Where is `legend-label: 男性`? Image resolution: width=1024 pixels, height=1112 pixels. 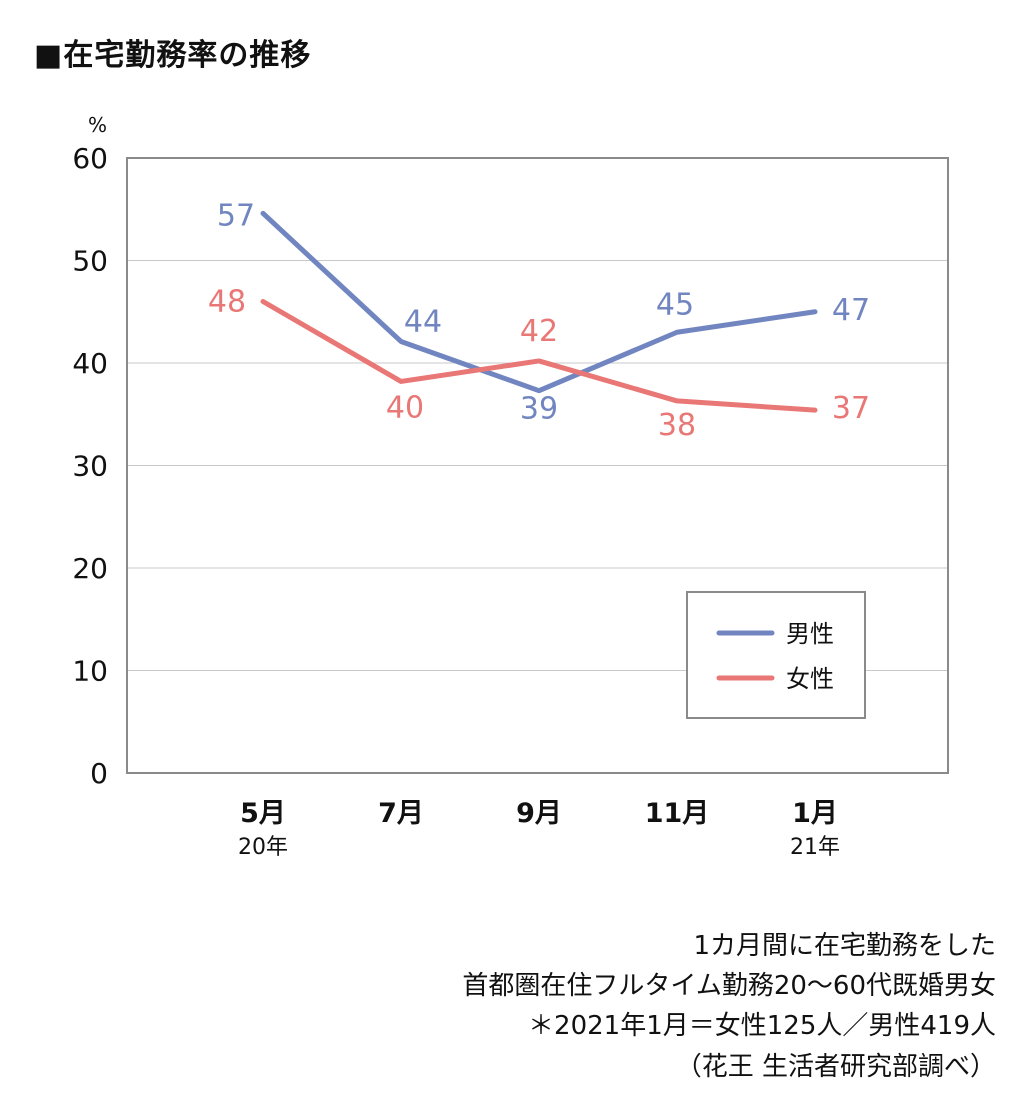 legend-label: 男性 is located at coordinates (810, 634).